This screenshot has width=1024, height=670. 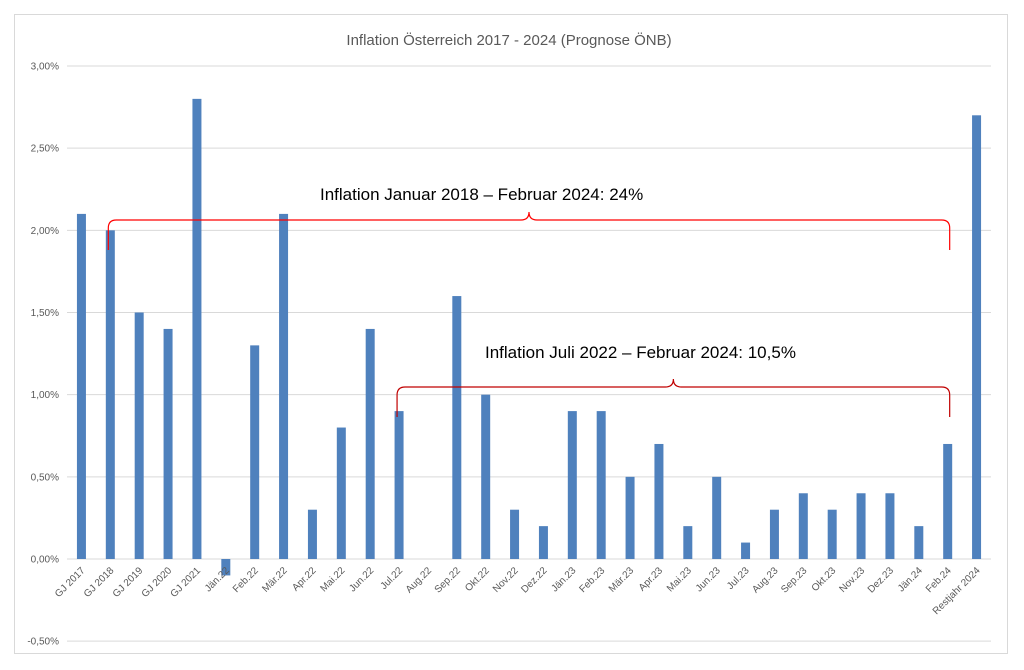 I want to click on x-tick-label: Okt.23, so click(x=824, y=579).